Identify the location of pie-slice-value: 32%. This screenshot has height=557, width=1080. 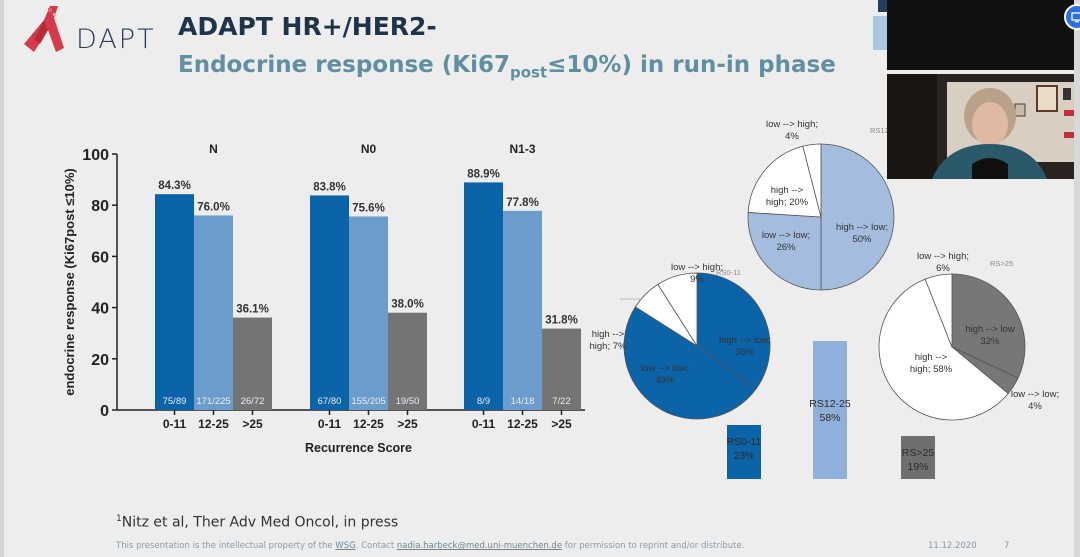
(990, 341).